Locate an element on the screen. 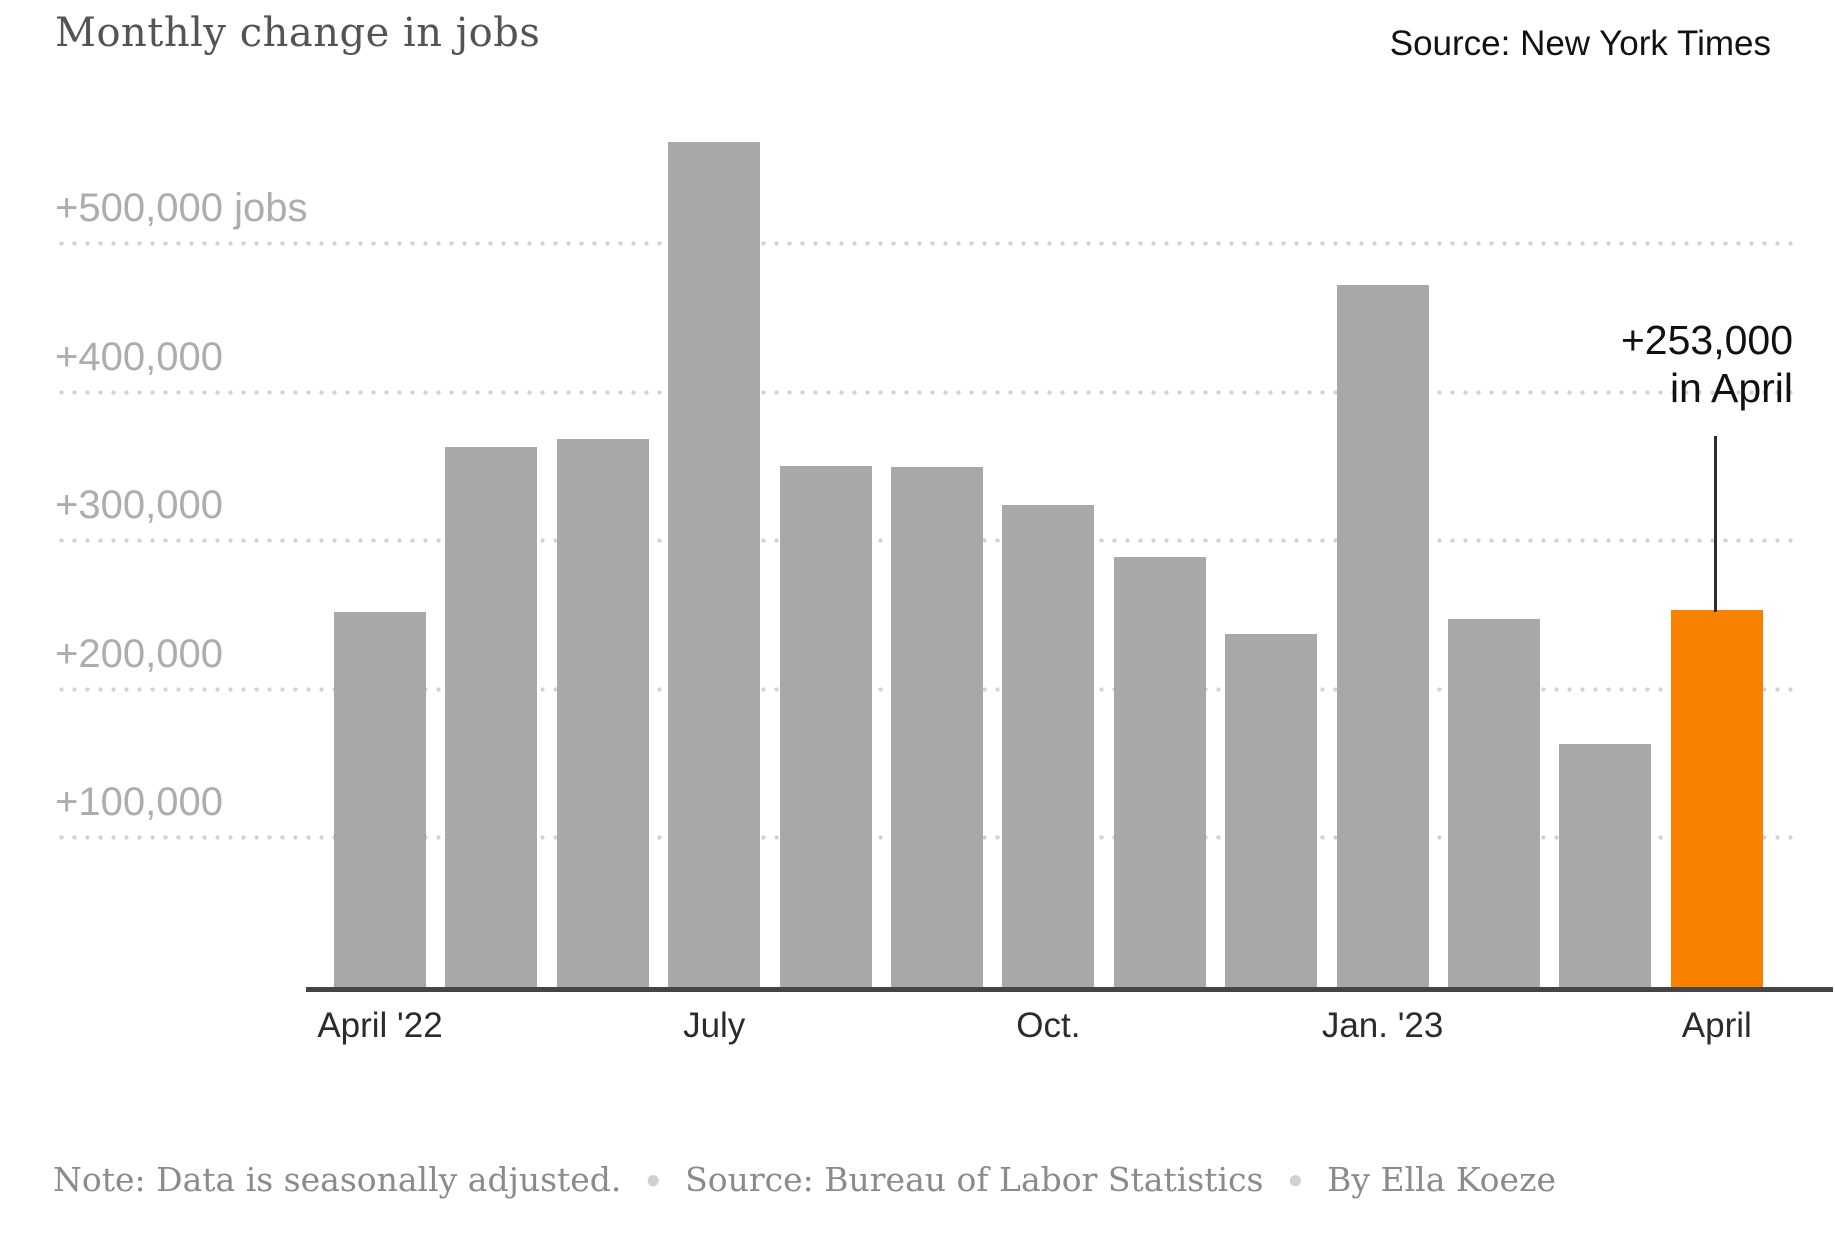  y-axis-label-200000: +200,000 is located at coordinates (139, 653).